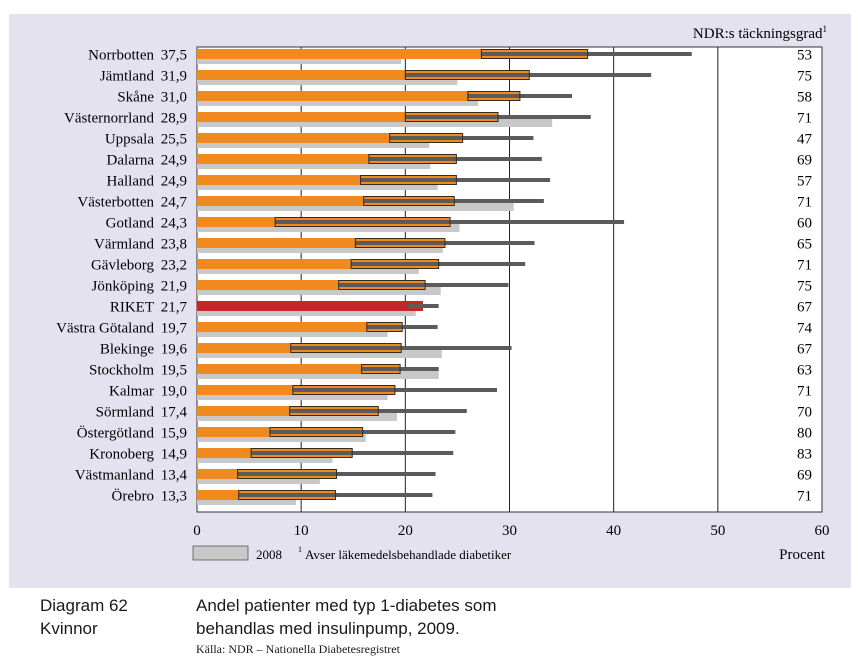 The height and width of the screenshot is (658, 858). Describe the element at coordinates (127, 350) in the screenshot. I see `region-name: Blekinge` at that location.